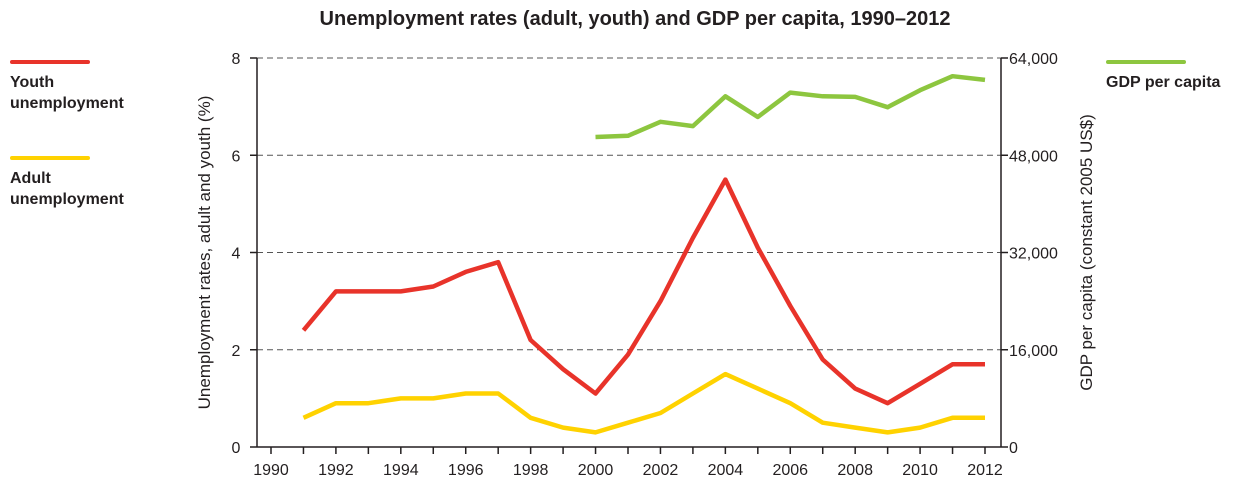 The height and width of the screenshot is (480, 1251). I want to click on legend-gdp-swatch, so click(1146, 62).